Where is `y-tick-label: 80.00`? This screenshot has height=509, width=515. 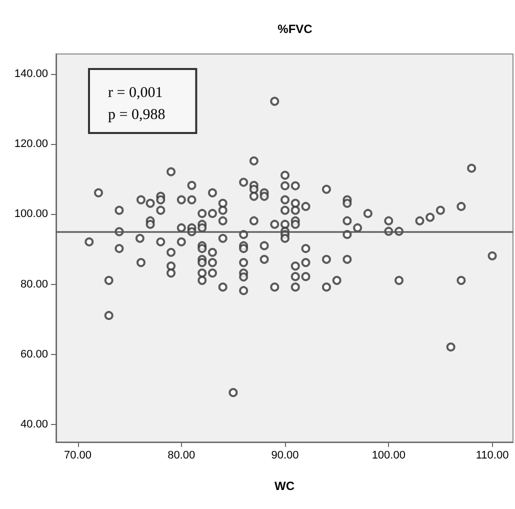 y-tick-label: 80.00 is located at coordinates (34, 284).